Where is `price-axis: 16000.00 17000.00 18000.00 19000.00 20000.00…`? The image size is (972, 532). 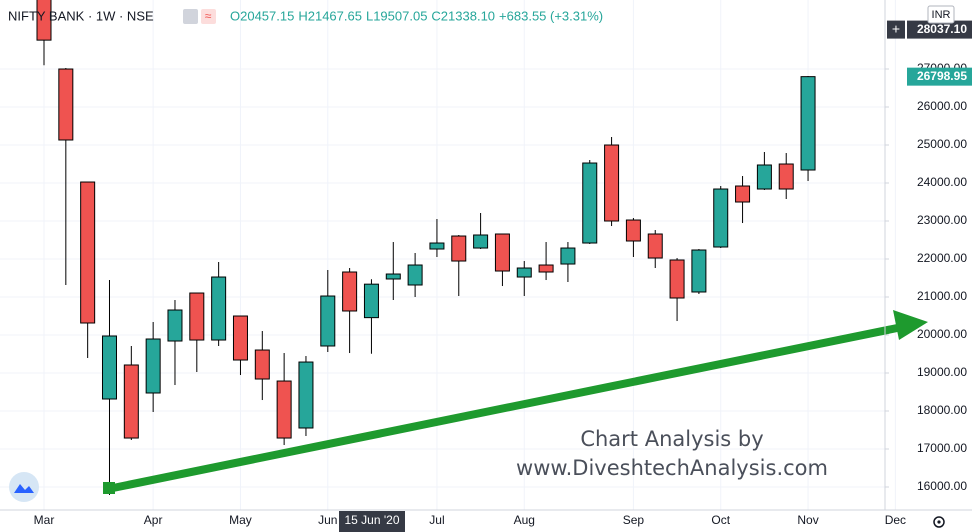 price-axis: 16000.00 17000.00 18000.00 19000.00 20000.00… is located at coordinates (926, 277).